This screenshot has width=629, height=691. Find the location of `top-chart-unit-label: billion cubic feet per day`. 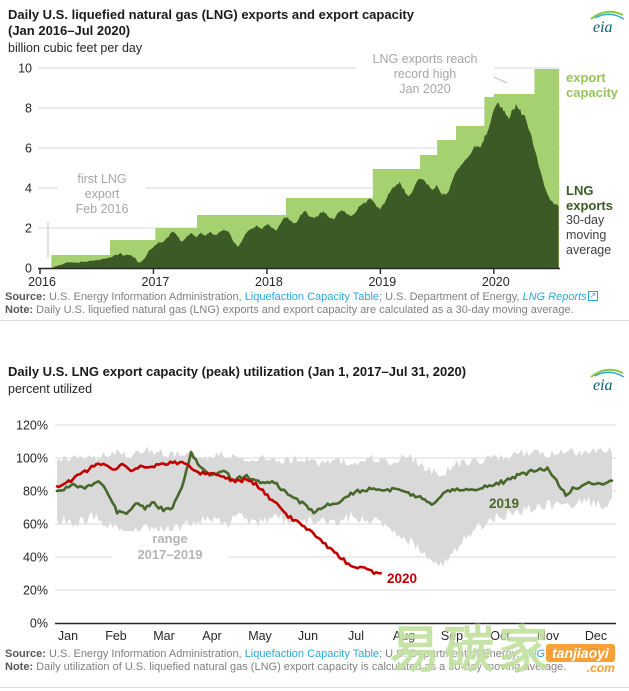

top-chart-unit-label: billion cubic feet per day is located at coordinates (75, 48).